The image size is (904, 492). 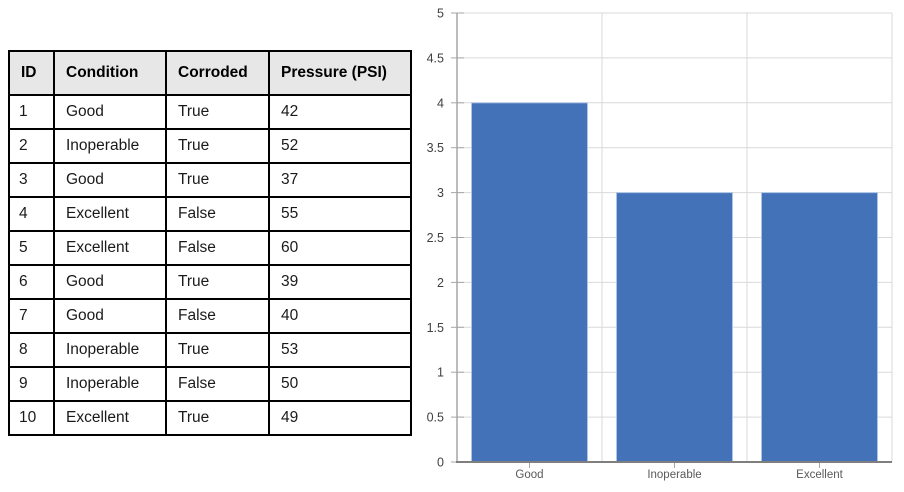 What do you see at coordinates (340, 73) in the screenshot?
I see `table-header-cell: Pressure (PSI)` at bounding box center [340, 73].